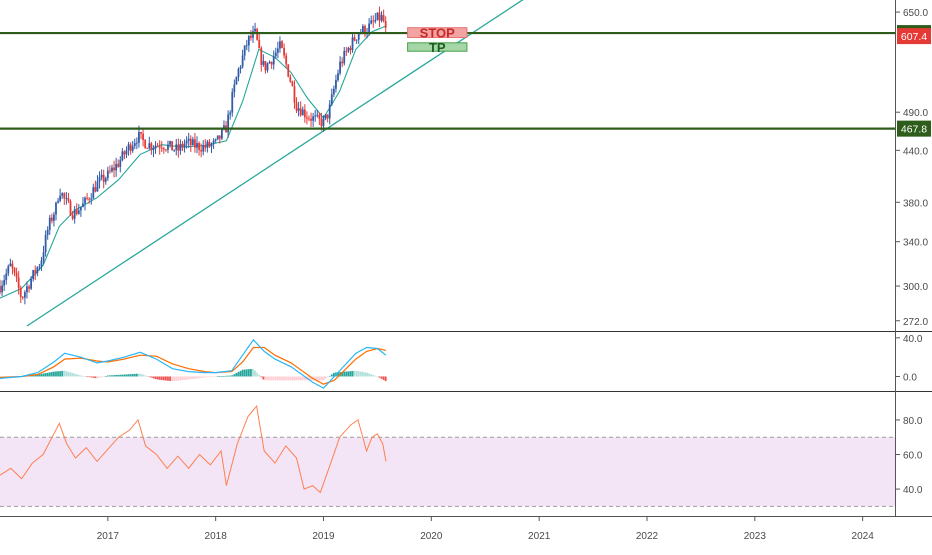 This screenshot has width=932, height=555. What do you see at coordinates (437, 33) in the screenshot?
I see `stop-label: STOP` at bounding box center [437, 33].